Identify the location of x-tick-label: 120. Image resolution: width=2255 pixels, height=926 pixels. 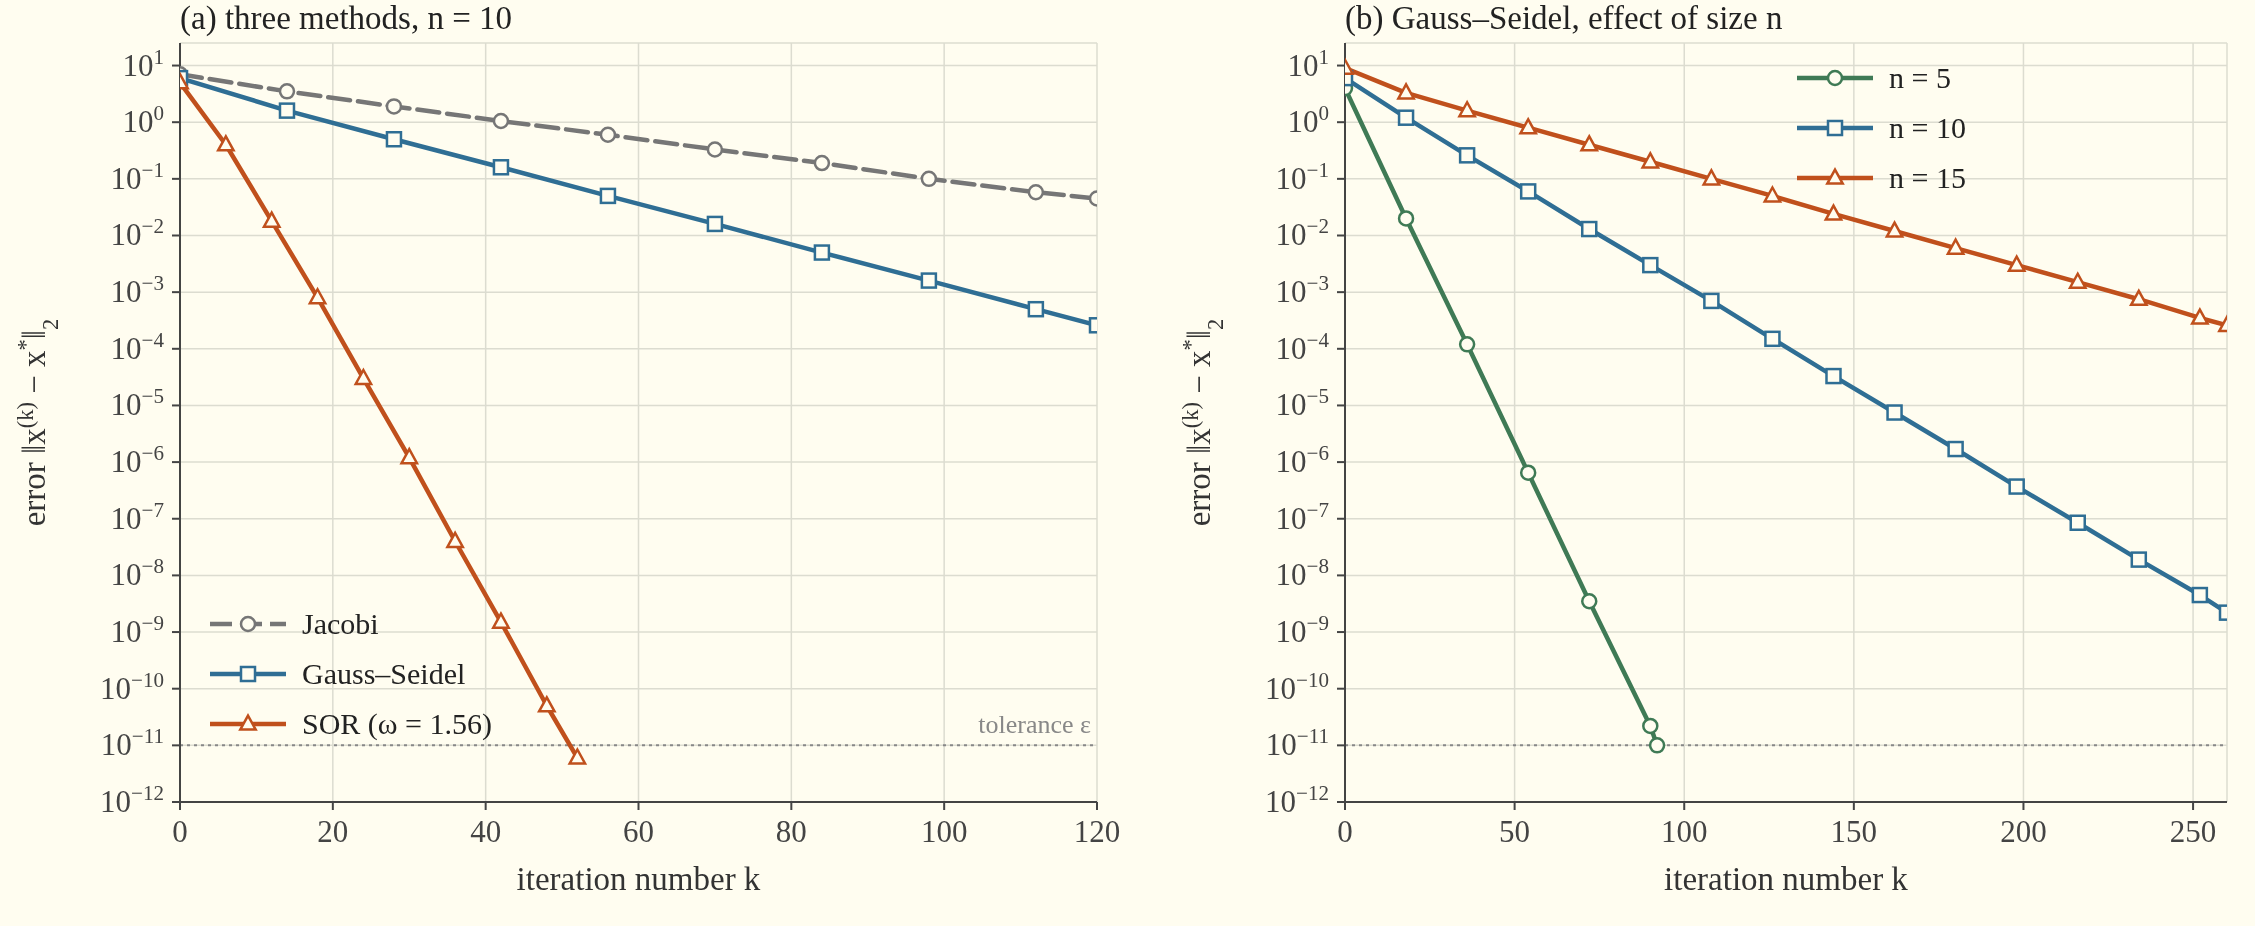
(1097, 831).